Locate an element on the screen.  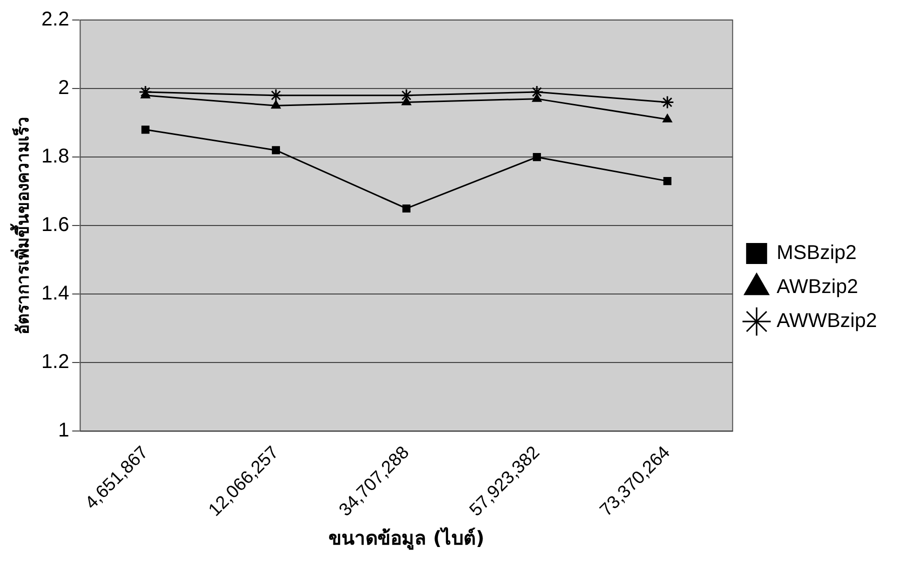
y-tick-label: 1.2 is located at coordinates (55, 362).